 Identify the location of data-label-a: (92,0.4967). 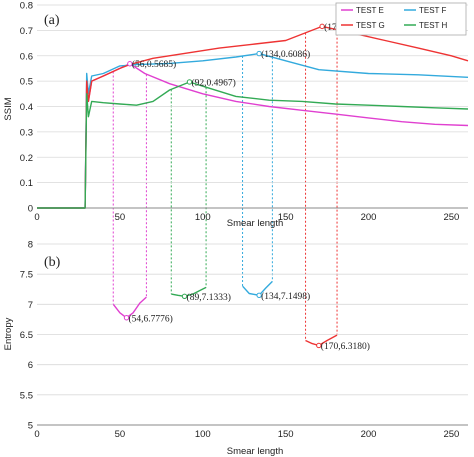
(214, 82).